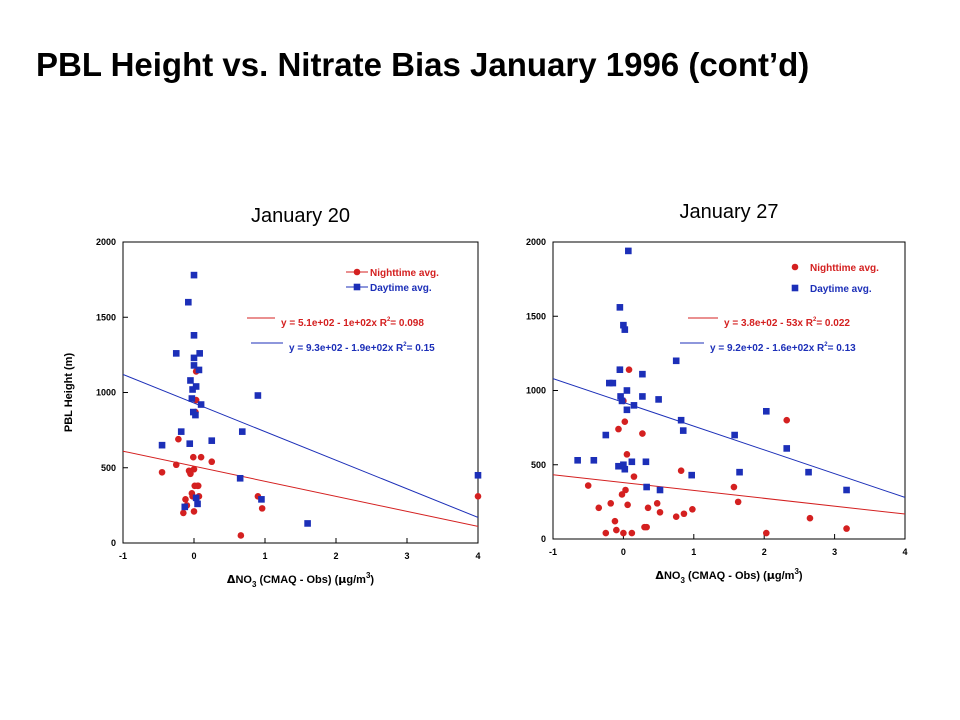 The height and width of the screenshot is (720, 960). What do you see at coordinates (771, 575) in the screenshot?
I see `x-label-mu: μ` at bounding box center [771, 575].